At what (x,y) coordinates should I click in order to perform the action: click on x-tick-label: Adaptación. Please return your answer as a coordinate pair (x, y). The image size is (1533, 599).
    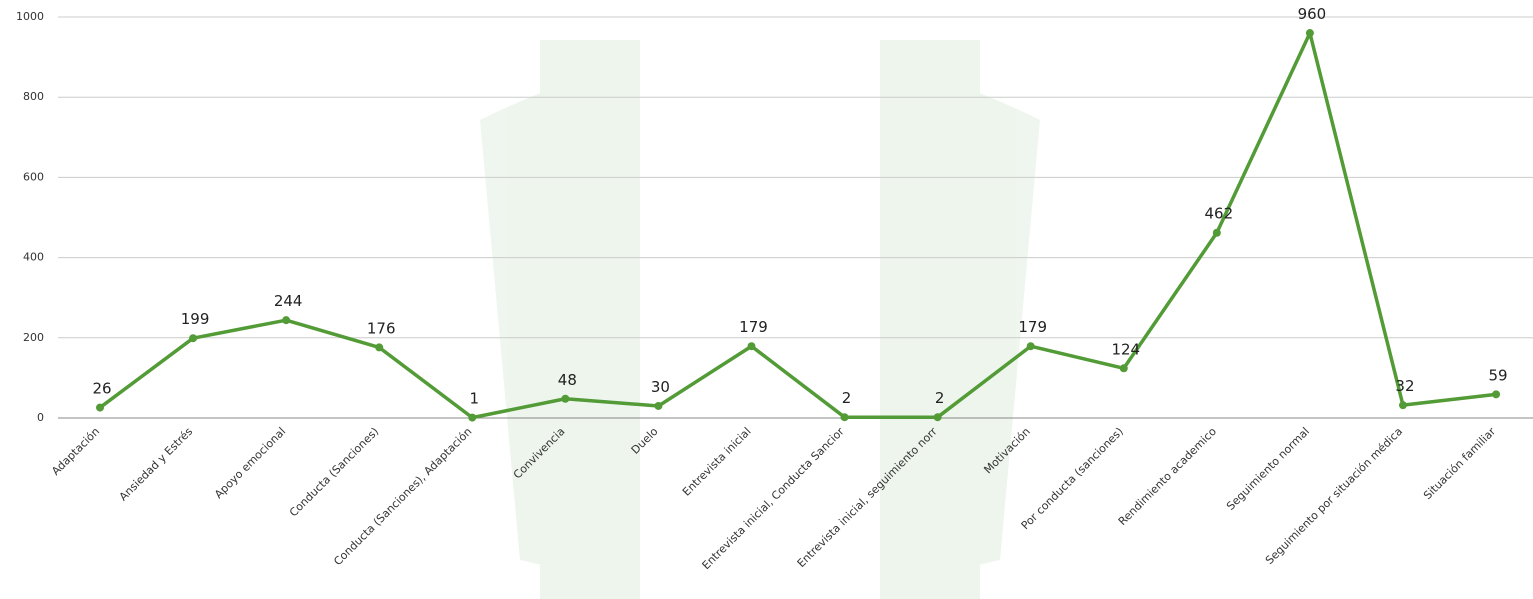
    Looking at the image, I should click on (75, 451).